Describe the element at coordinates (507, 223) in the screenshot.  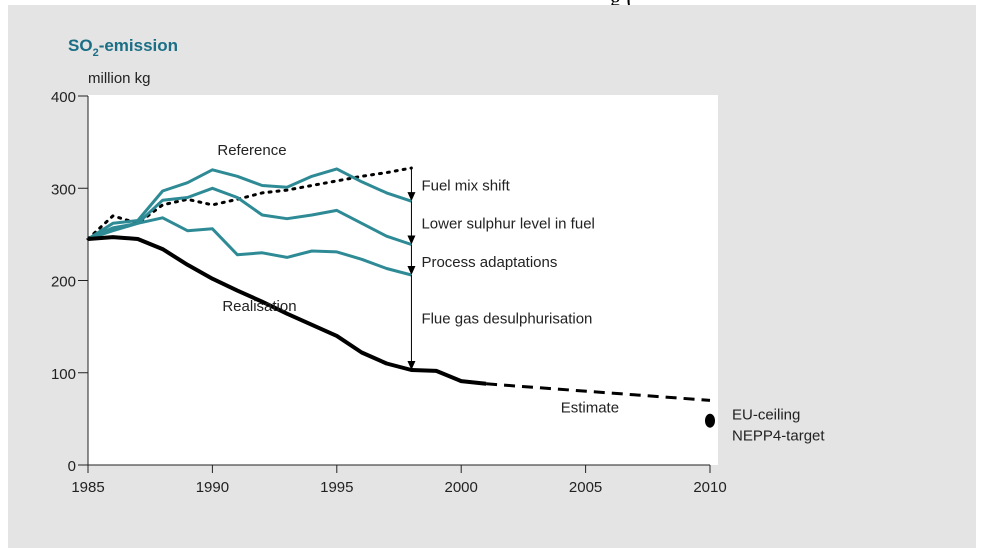
I see `arrow-label-2: Lower sulphur level in fuel` at that location.